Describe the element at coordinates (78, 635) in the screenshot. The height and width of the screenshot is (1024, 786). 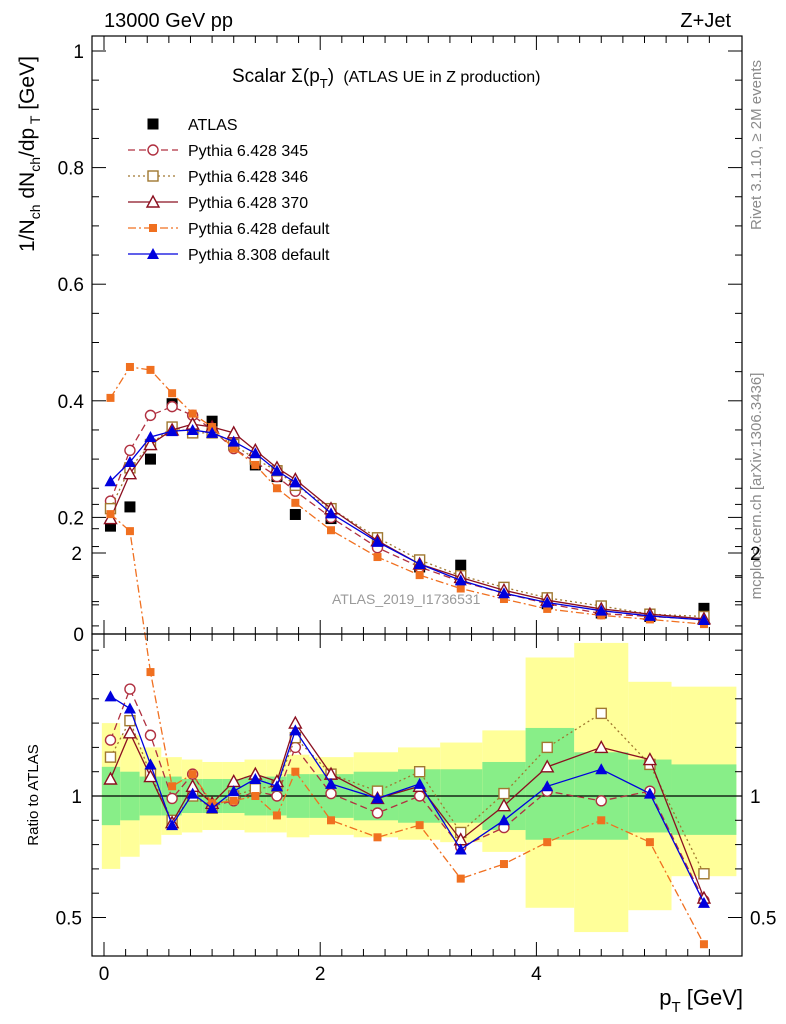
I see `main-y-tick-label: 0` at that location.